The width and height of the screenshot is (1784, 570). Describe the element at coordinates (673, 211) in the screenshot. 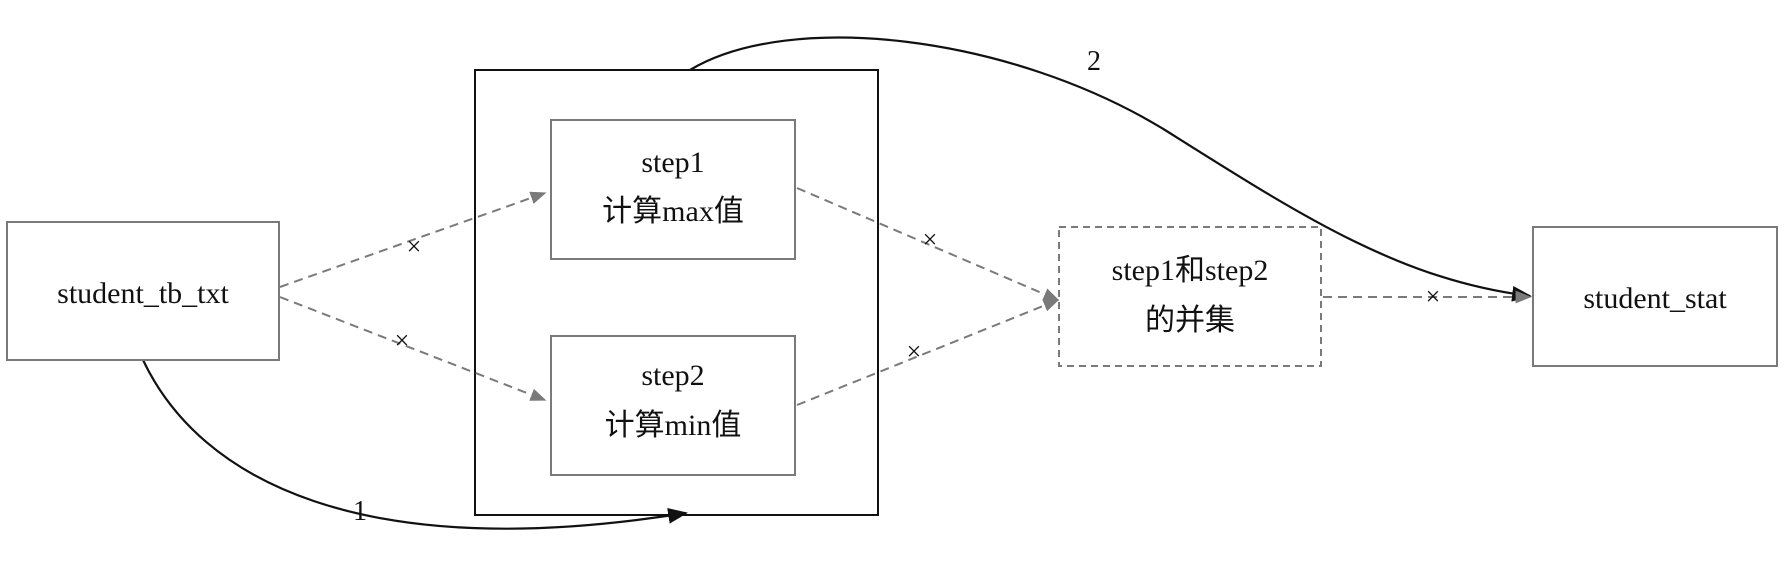

I see `node-step1-desc: 计算max值` at that location.